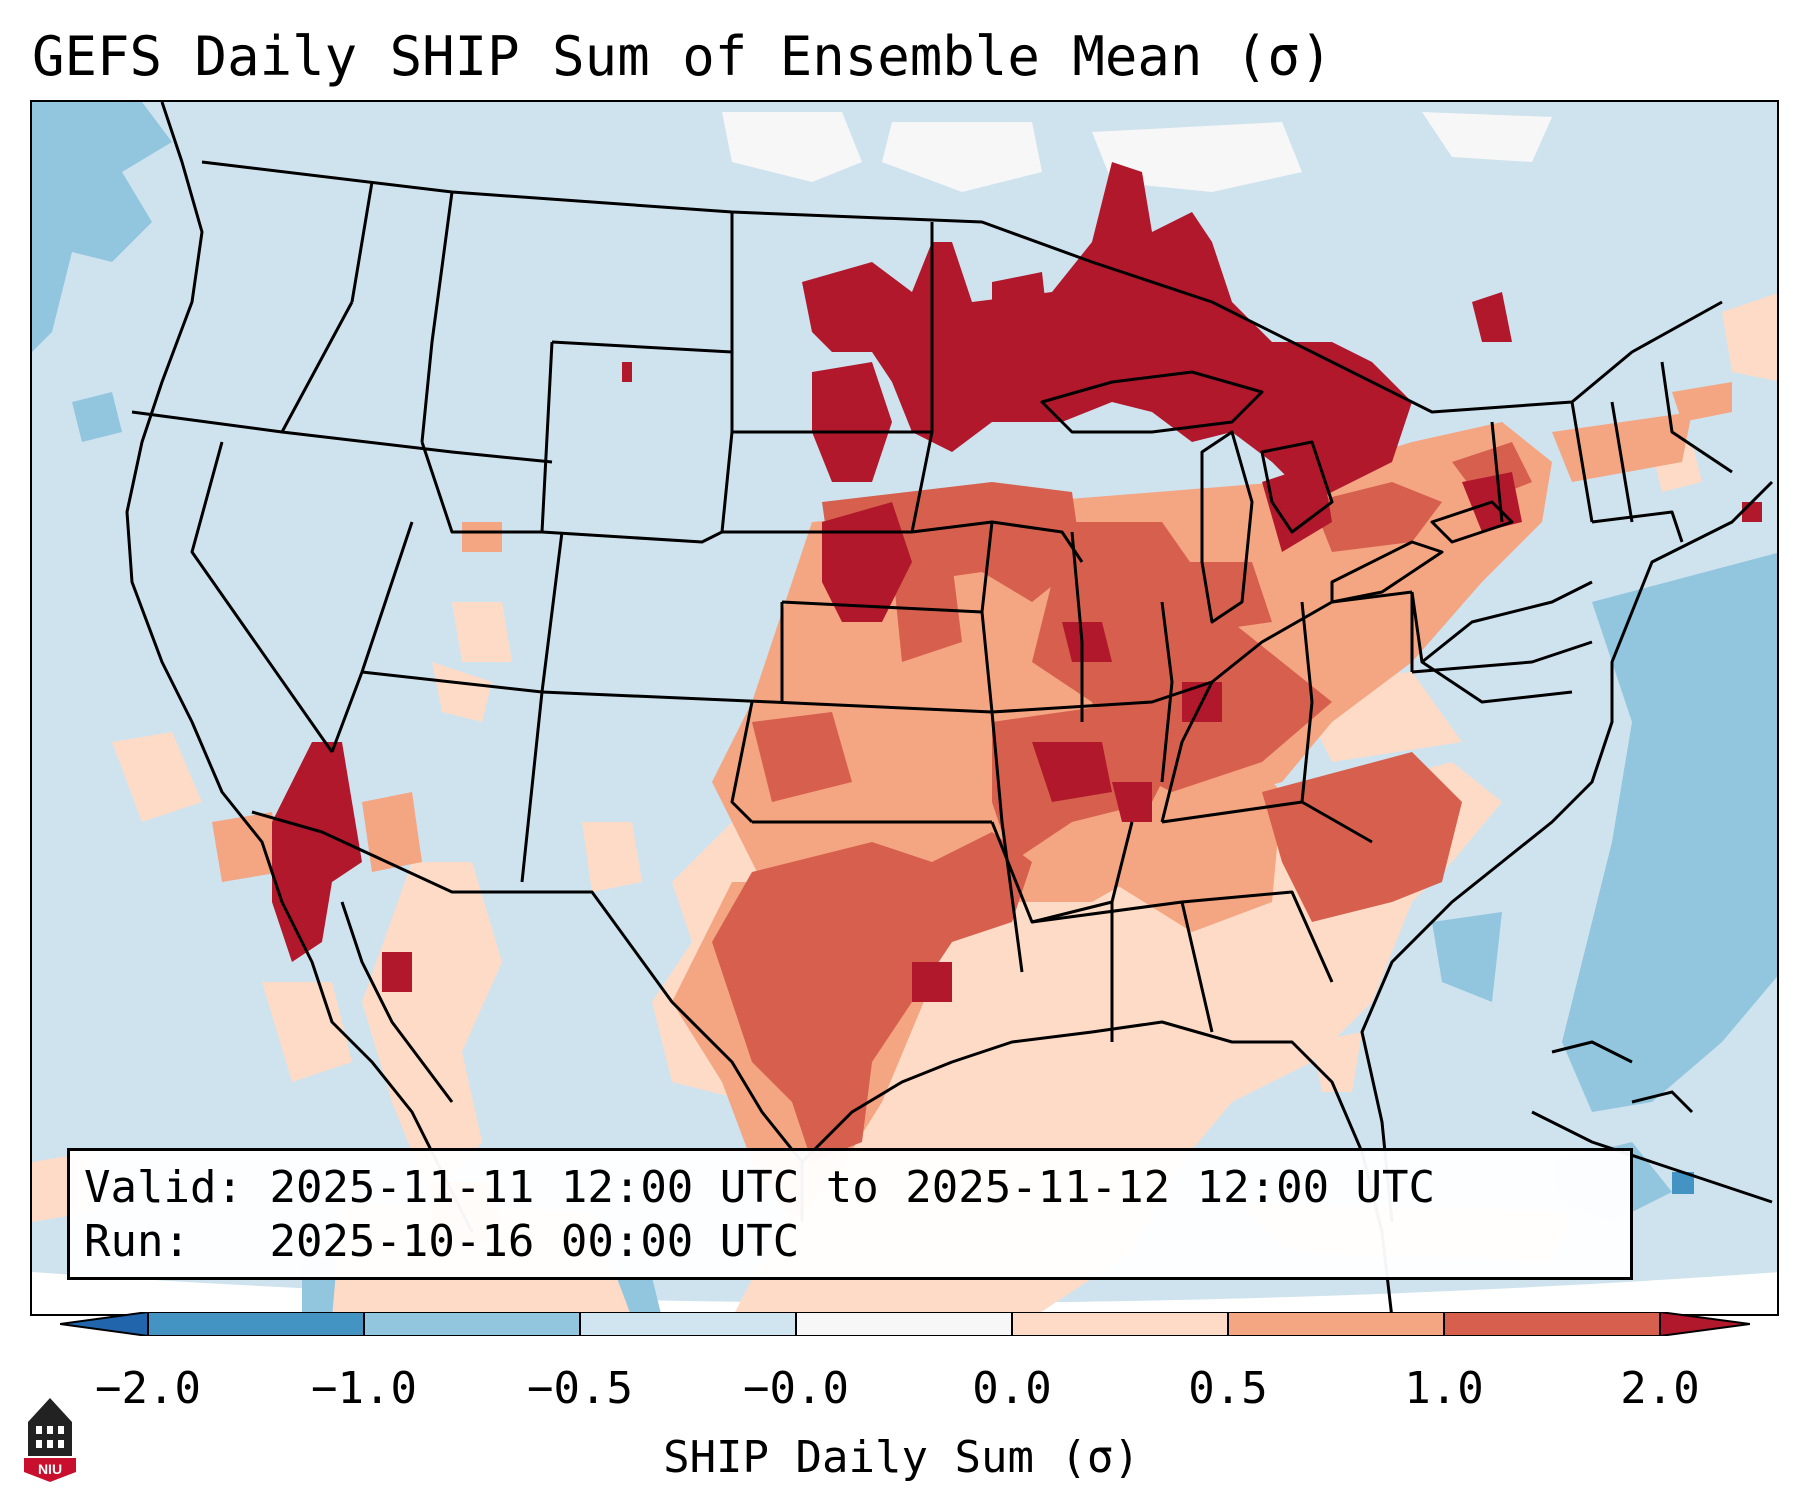 The height and width of the screenshot is (1506, 1803). Describe the element at coordinates (1137, 152) in the screenshot. I see `neutral-cells` at that location.